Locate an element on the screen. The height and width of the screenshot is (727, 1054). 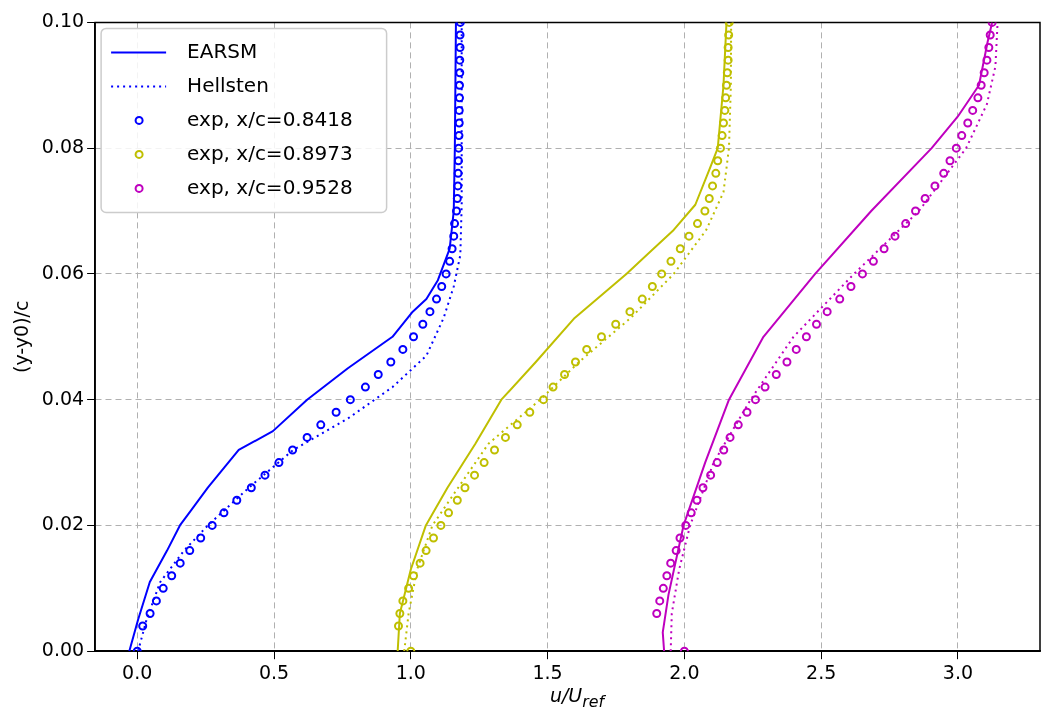
x-tick-label: 3.0 is located at coordinates (958, 671).